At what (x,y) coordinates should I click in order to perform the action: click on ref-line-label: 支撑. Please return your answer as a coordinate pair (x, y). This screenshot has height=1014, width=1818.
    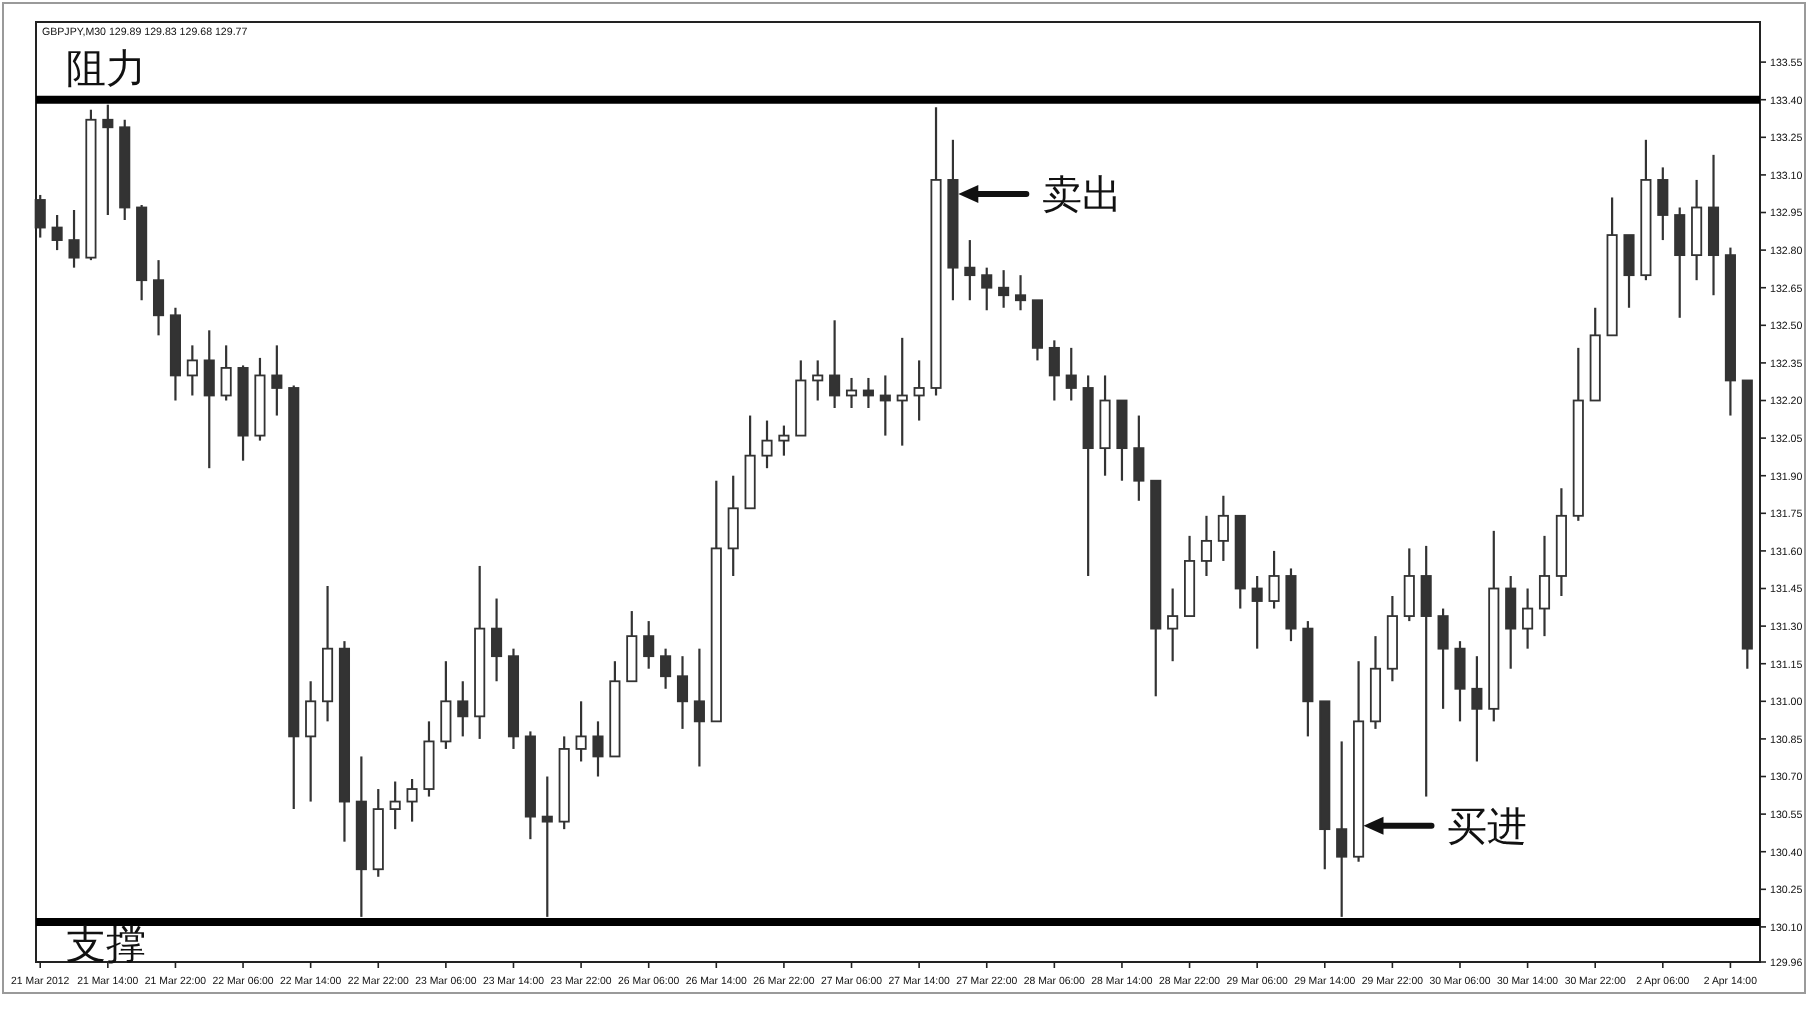
    Looking at the image, I should click on (106, 945).